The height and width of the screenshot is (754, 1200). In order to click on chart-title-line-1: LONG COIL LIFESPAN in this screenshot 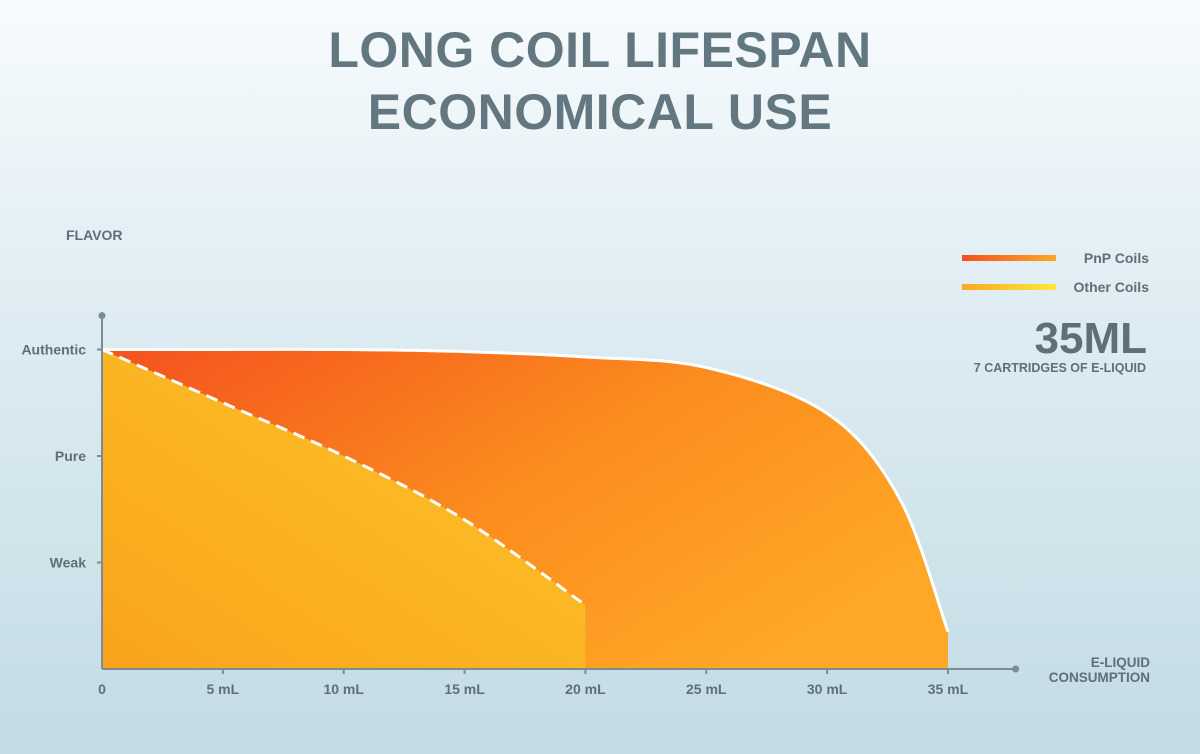, I will do `click(600, 50)`.